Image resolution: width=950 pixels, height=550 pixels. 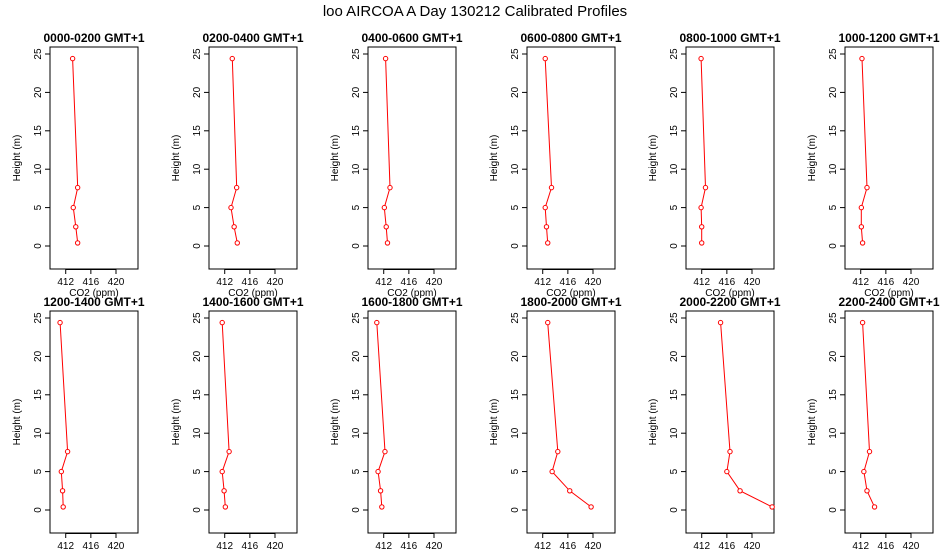 What do you see at coordinates (411, 38) in the screenshot?
I see `panel-title: 0400-0600 GMT+1` at bounding box center [411, 38].